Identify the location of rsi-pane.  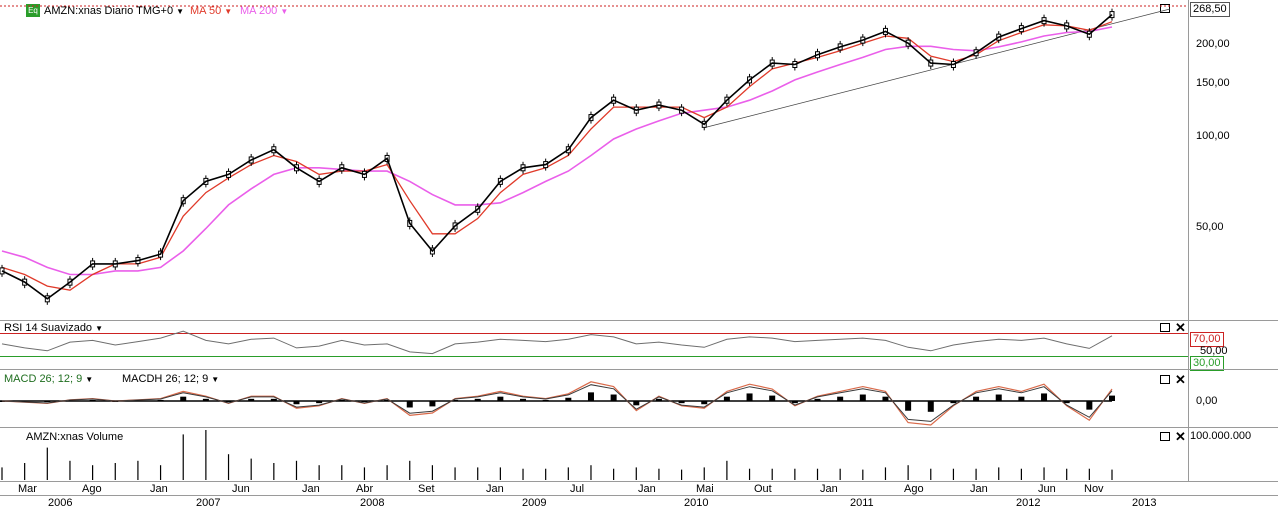
(594, 344).